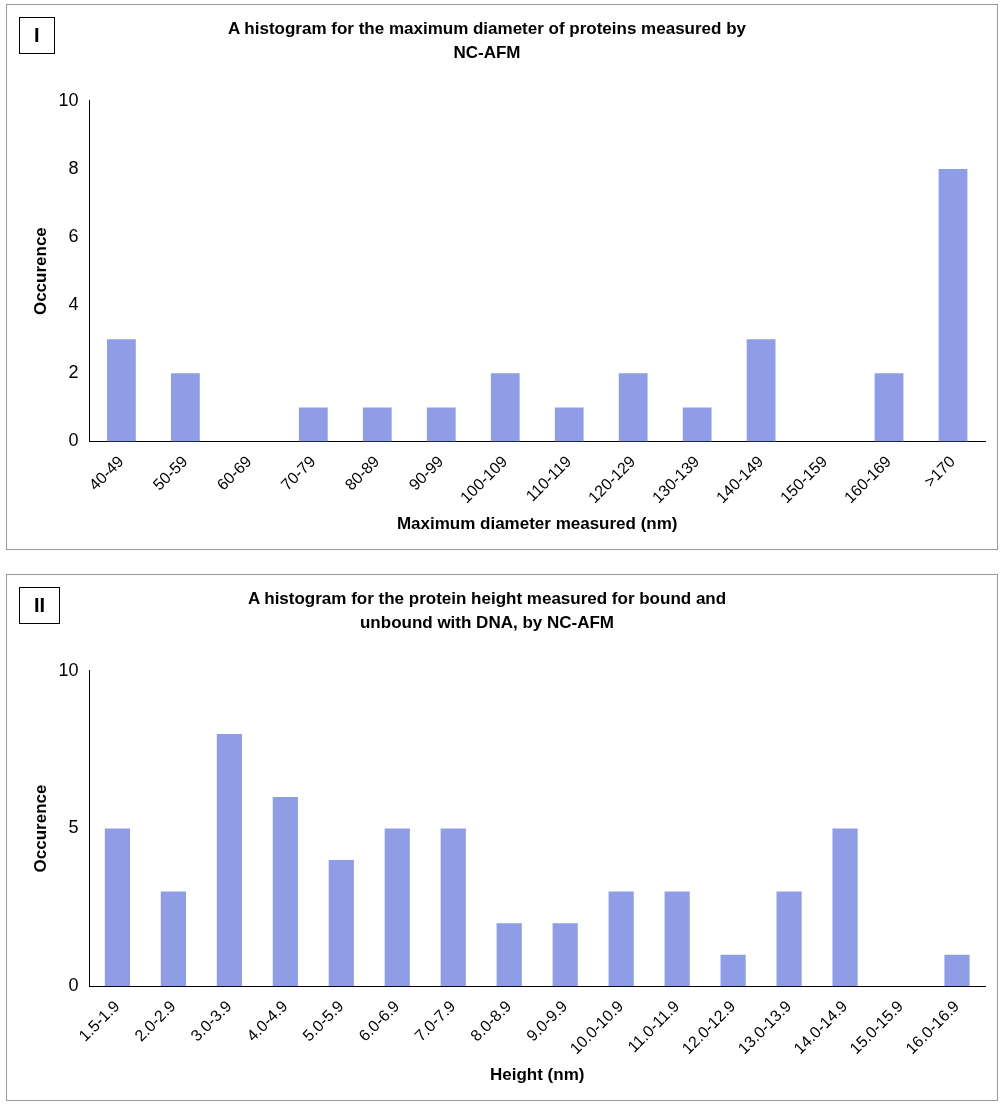  Describe the element at coordinates (73, 236) in the screenshot. I see `y-tick-label: 6` at that location.